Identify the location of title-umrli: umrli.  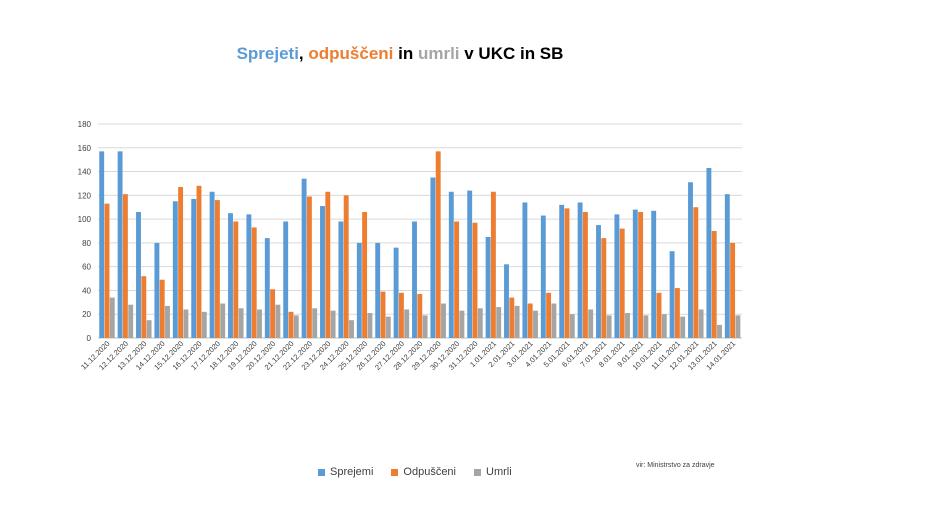
(438, 53).